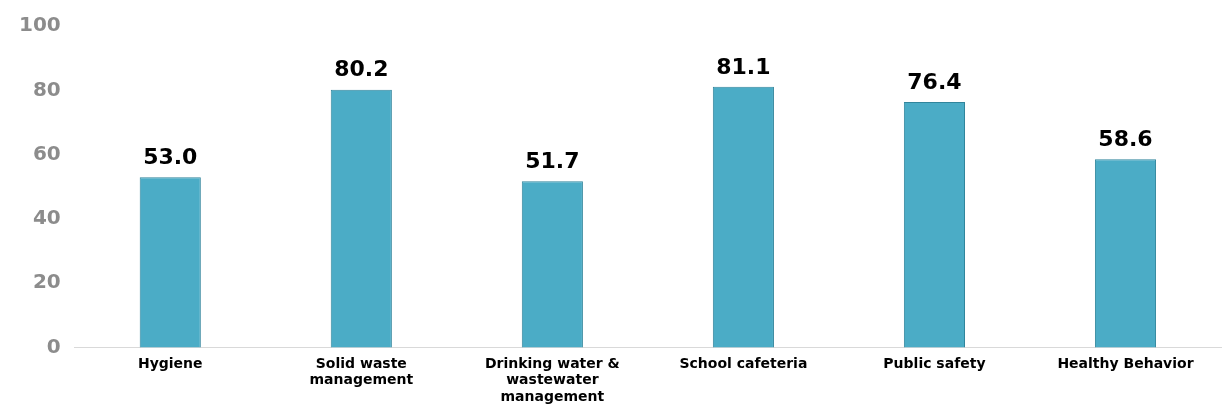  I want to click on y-tick-label: 20, so click(46, 281).